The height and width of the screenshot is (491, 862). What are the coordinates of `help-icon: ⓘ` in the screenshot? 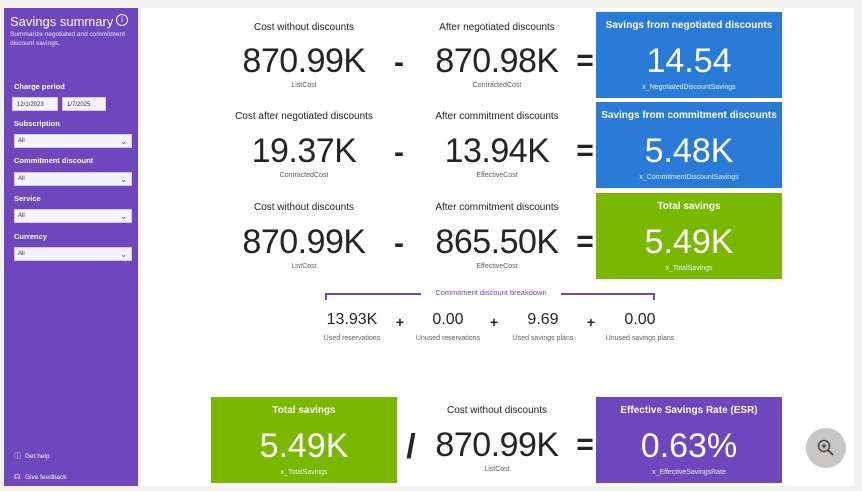 It's located at (17, 456).